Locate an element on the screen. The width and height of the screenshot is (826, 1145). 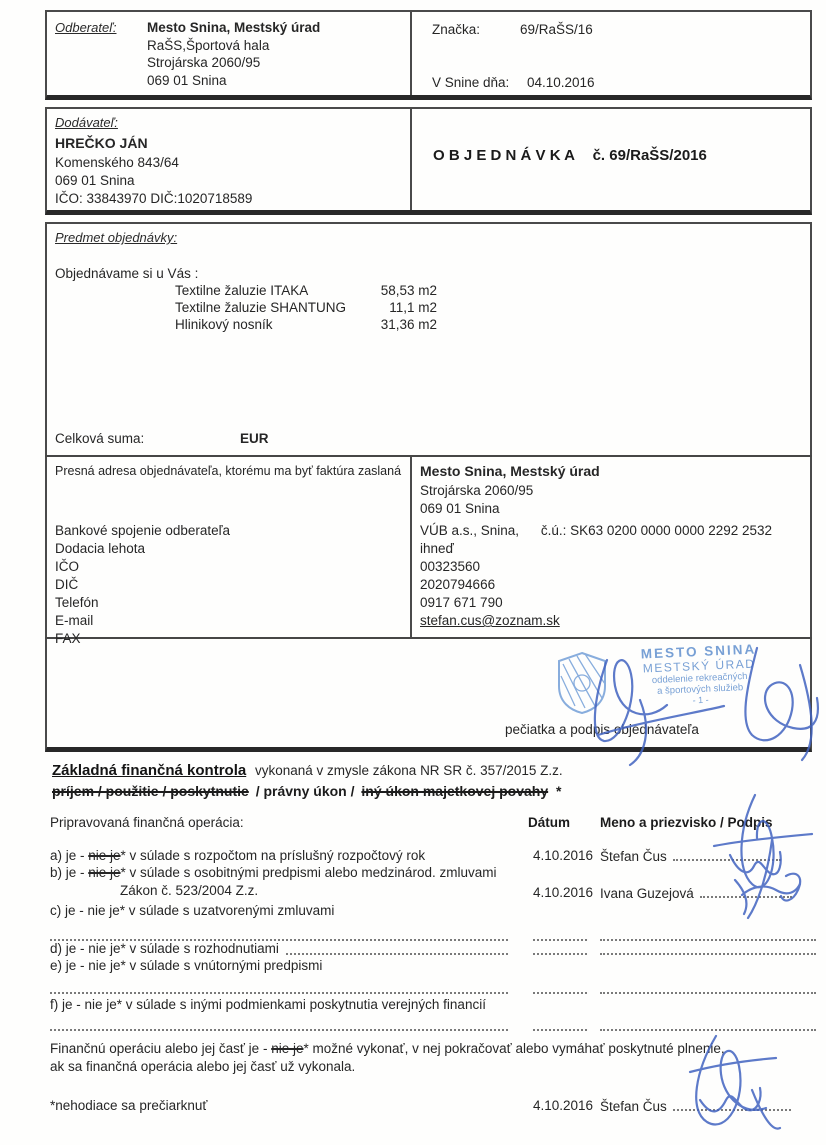
column-divider is located at coordinates (411, 53).